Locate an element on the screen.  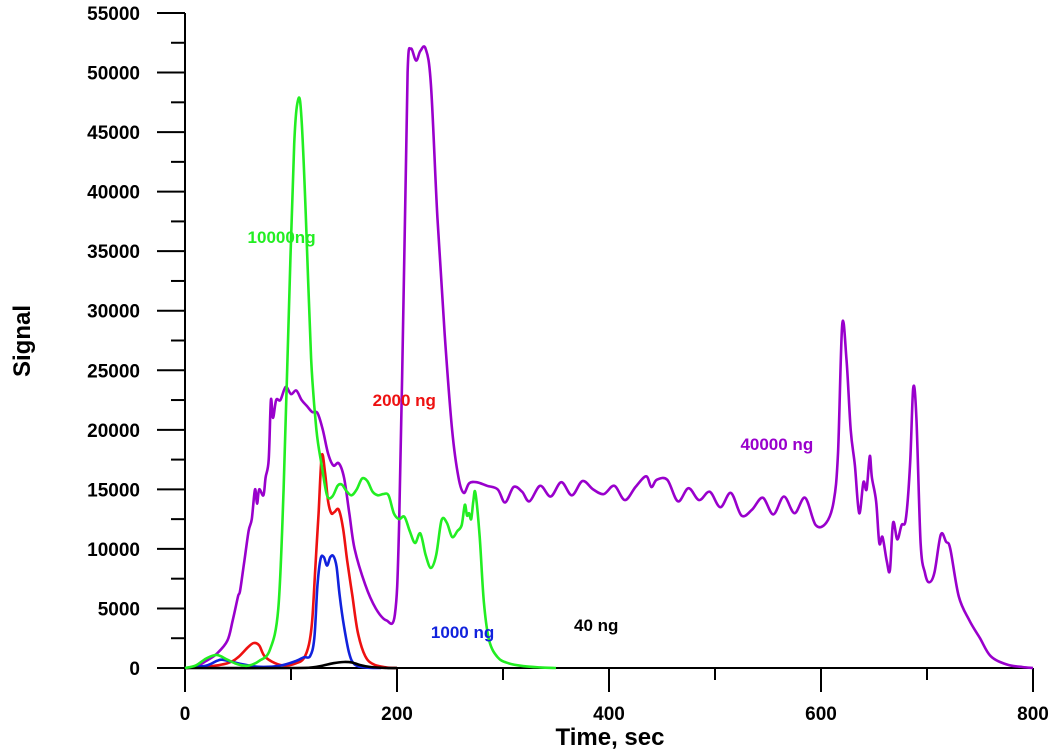
x-tick-label: 800 is located at coordinates (1033, 714).